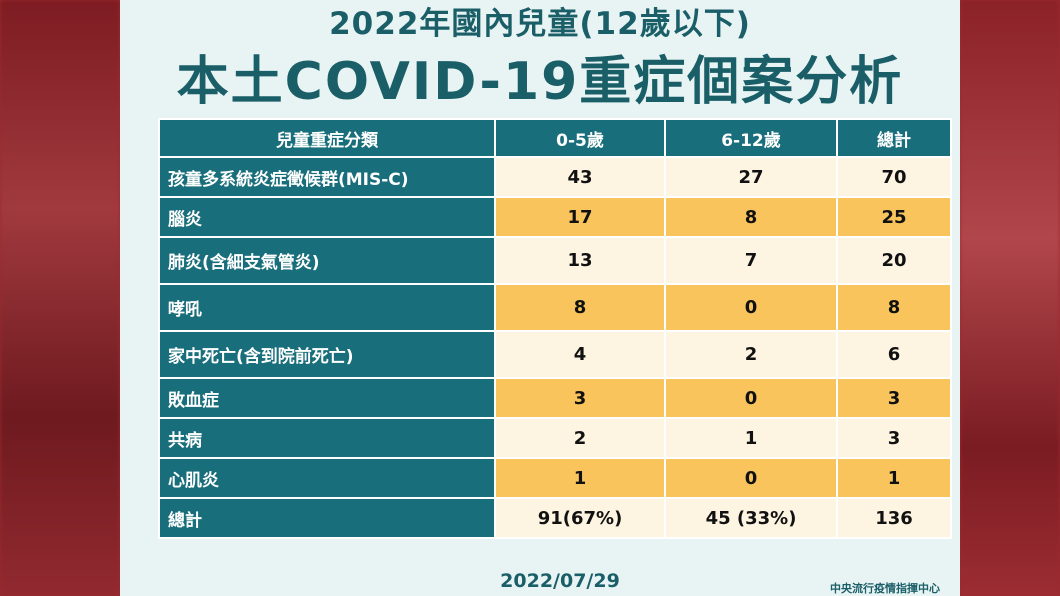  I want to click on publication-date: 2022/07/29, so click(560, 581).